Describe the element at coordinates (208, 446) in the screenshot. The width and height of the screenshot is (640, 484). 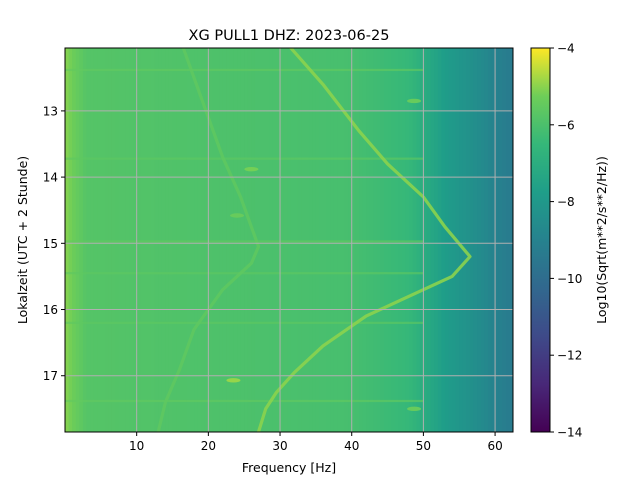
I see `x-tick-label: 20` at that location.